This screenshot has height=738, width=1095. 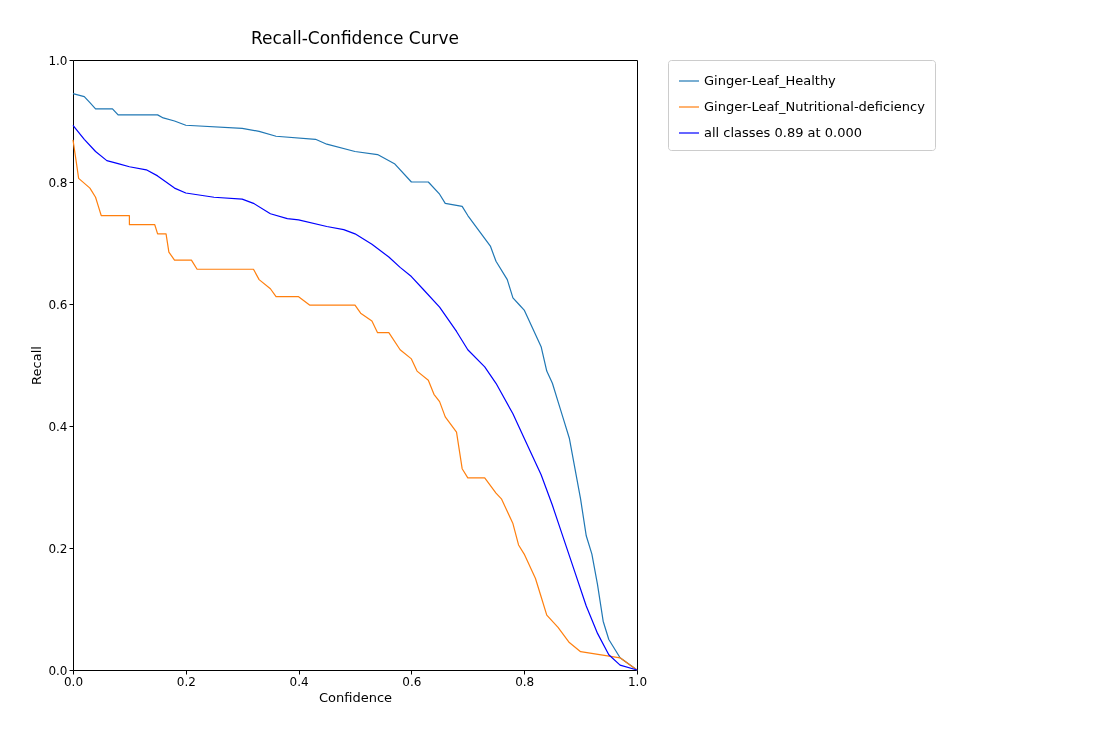 What do you see at coordinates (37, 365) in the screenshot?
I see `y-axis-title: Recall` at bounding box center [37, 365].